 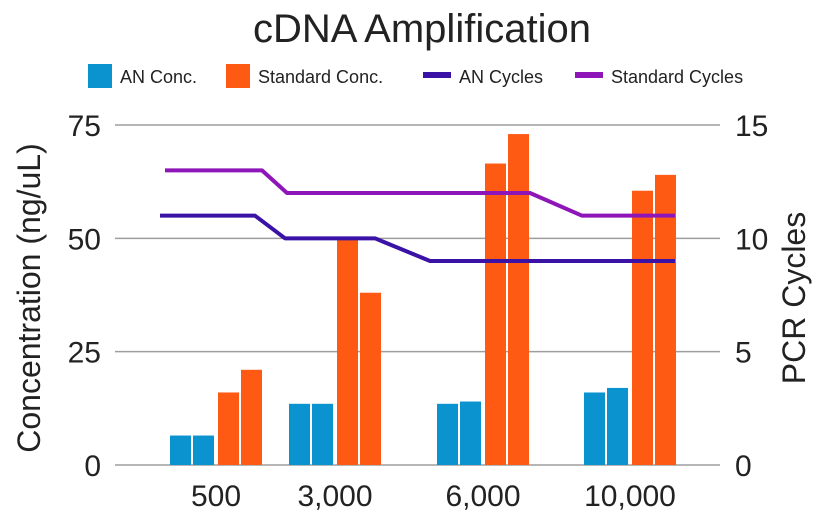 I want to click on legend-item: AN Cycles, so click(x=483, y=77).